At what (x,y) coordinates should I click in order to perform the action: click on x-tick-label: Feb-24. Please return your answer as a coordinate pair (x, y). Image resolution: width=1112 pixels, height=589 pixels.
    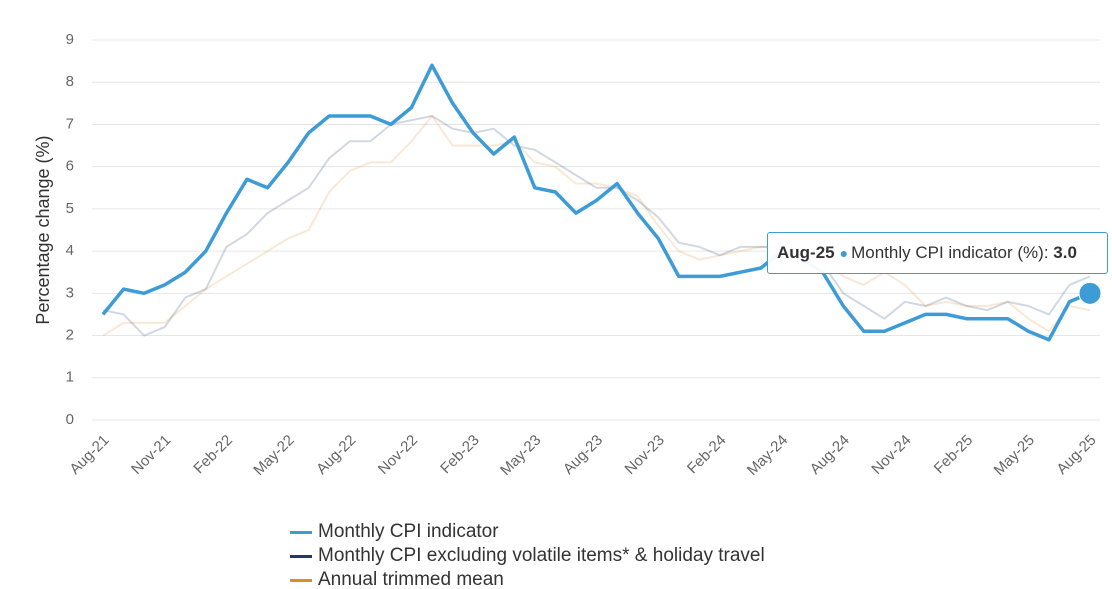
    Looking at the image, I should click on (707, 455).